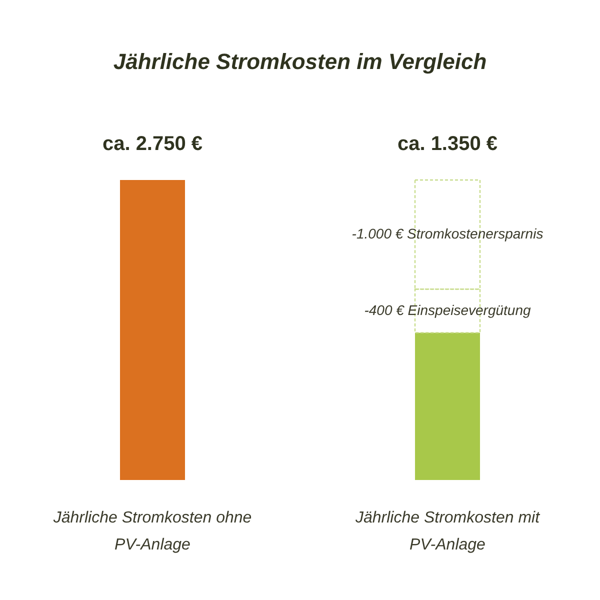 This screenshot has height=600, width=600. Describe the element at coordinates (447, 144) in the screenshot. I see `data-label: ca. 1.350 €` at that location.